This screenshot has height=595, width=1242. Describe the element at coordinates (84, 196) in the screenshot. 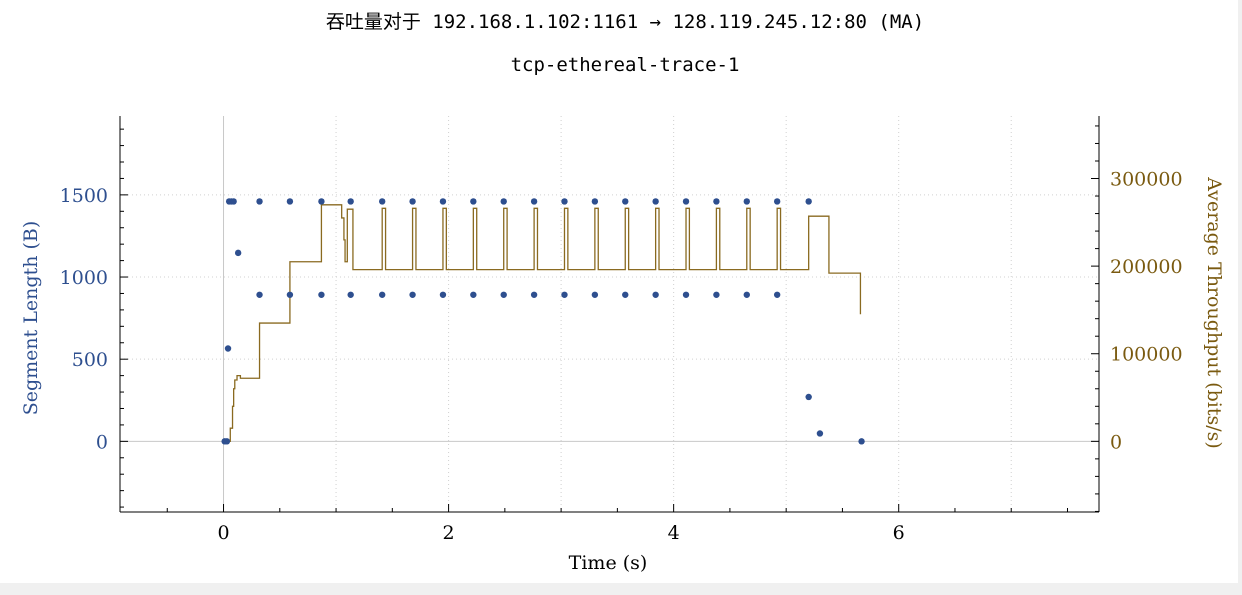

I see `y-left-tick-label: 1500` at that location.